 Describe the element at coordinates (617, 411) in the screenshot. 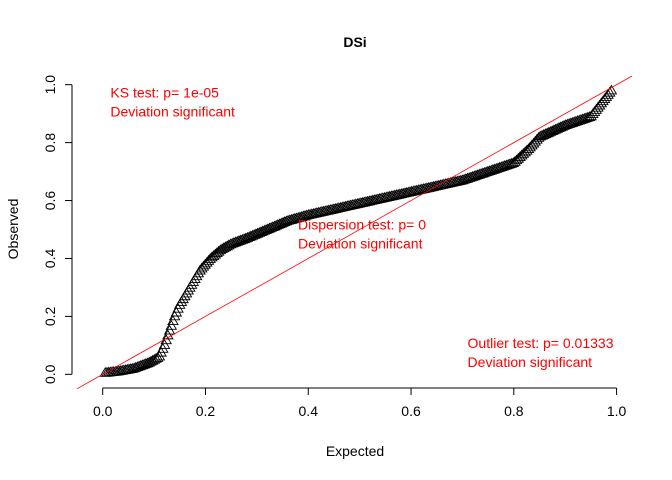

I see `x-tick-label: 1.0` at that location.